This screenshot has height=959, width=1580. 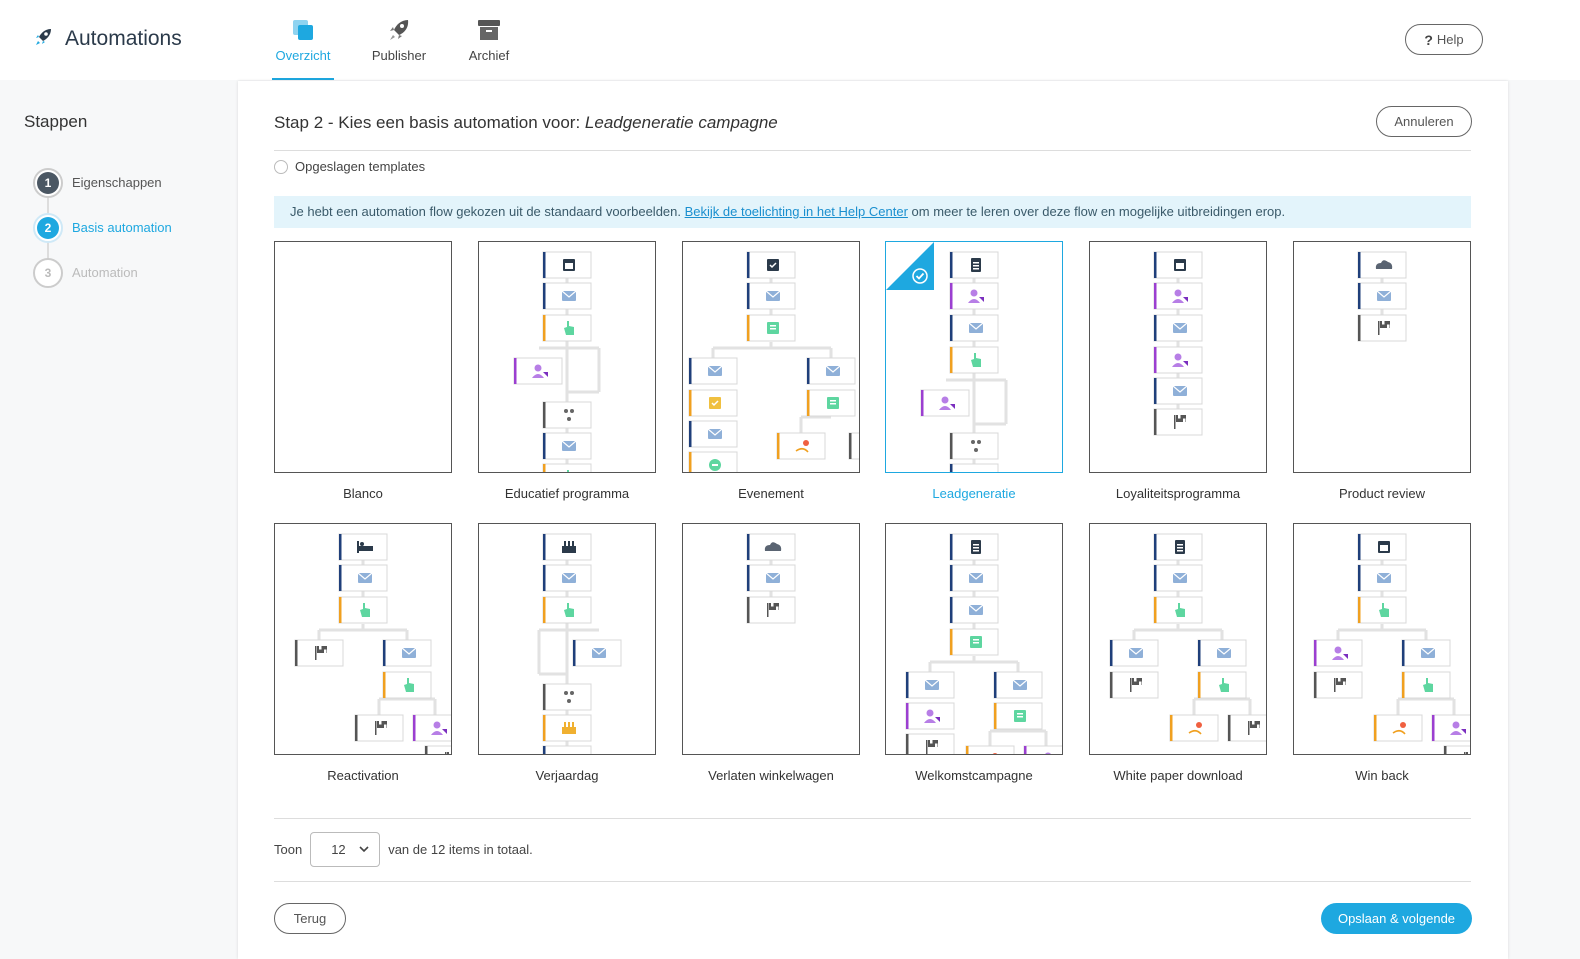 What do you see at coordinates (489, 46) in the screenshot?
I see `tab-archief: Archief` at bounding box center [489, 46].